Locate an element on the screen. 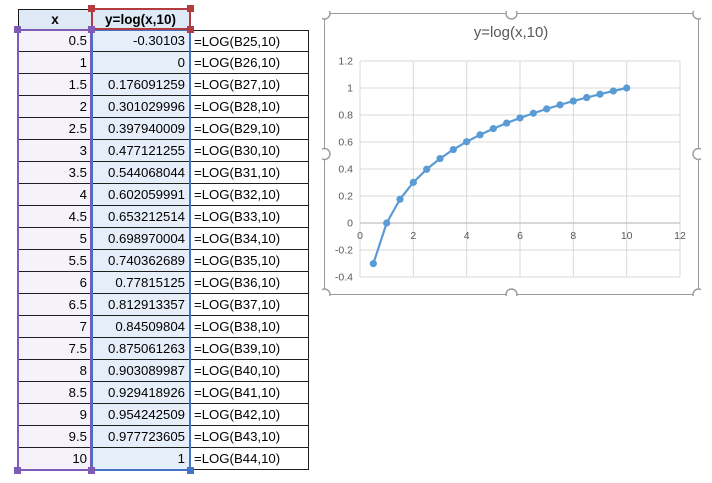  cell-y-value: 0.698970004 is located at coordinates (141, 239).